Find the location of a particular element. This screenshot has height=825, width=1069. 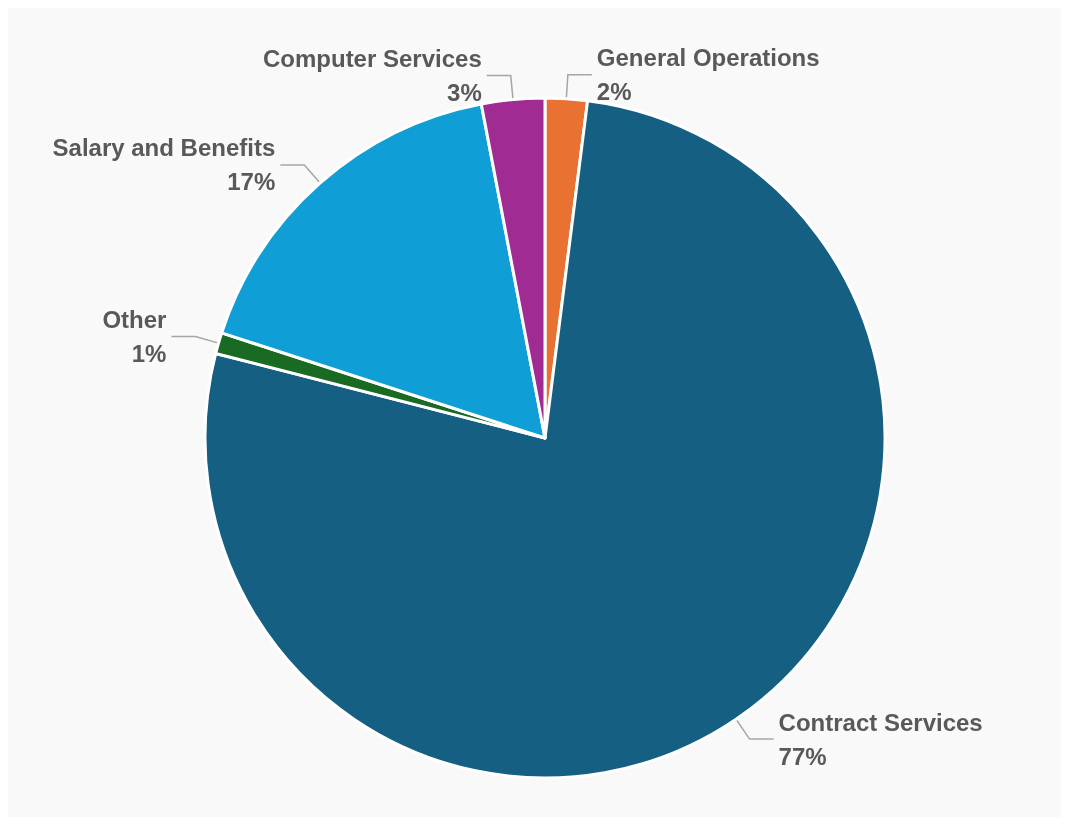

slice-label: Contract Services is located at coordinates (880, 722).